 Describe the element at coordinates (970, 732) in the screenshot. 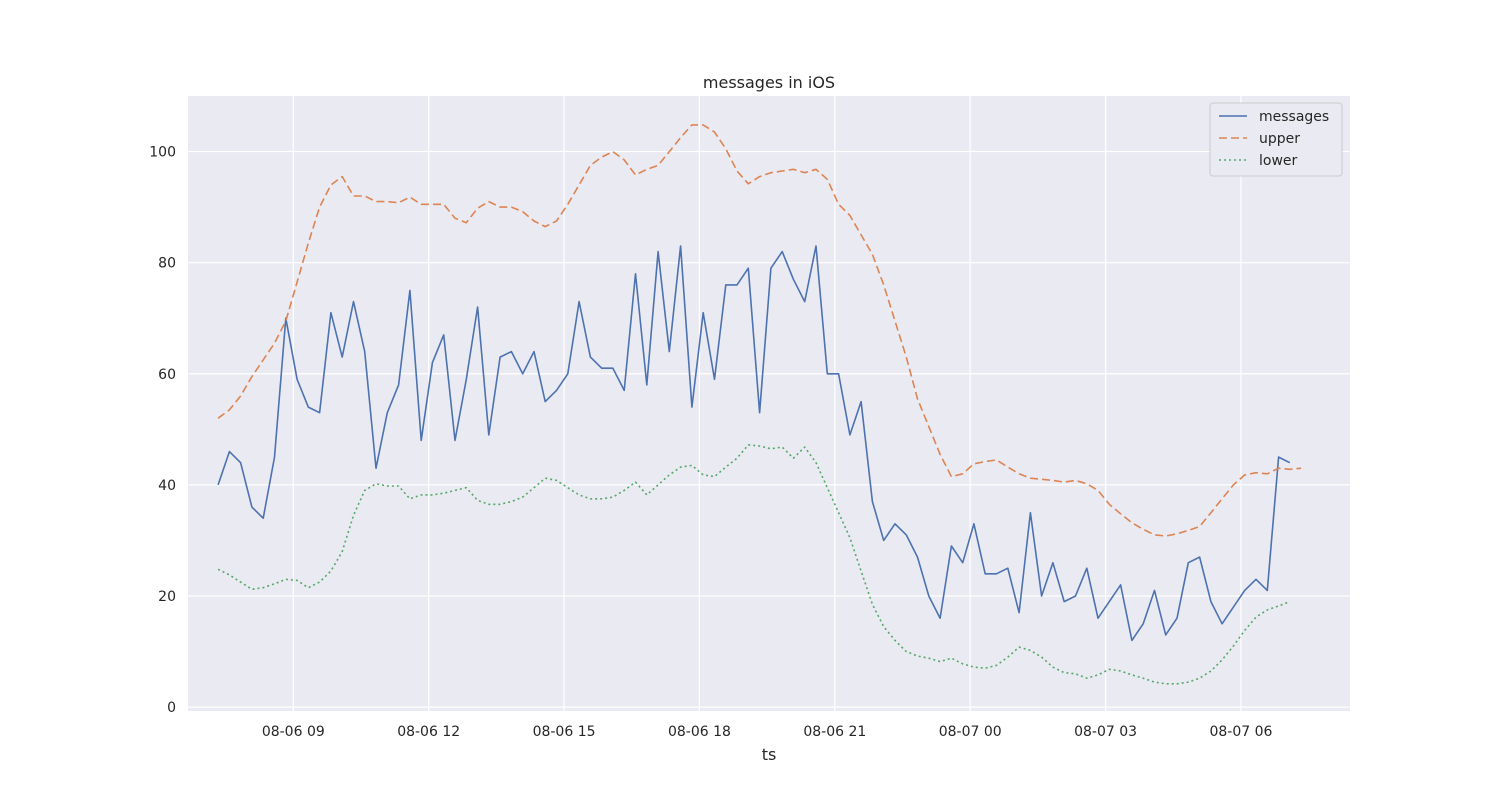

I see `x-tick-label: 08-07 00` at that location.